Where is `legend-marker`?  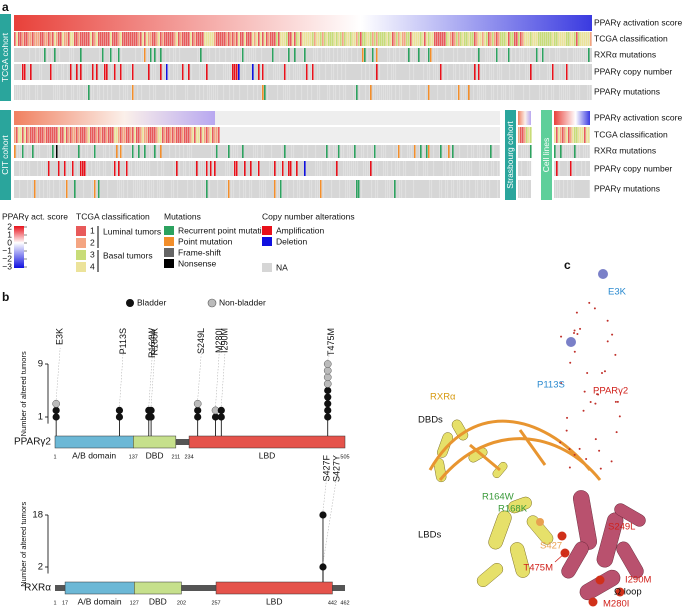
legend-marker is located at coordinates (212, 303).